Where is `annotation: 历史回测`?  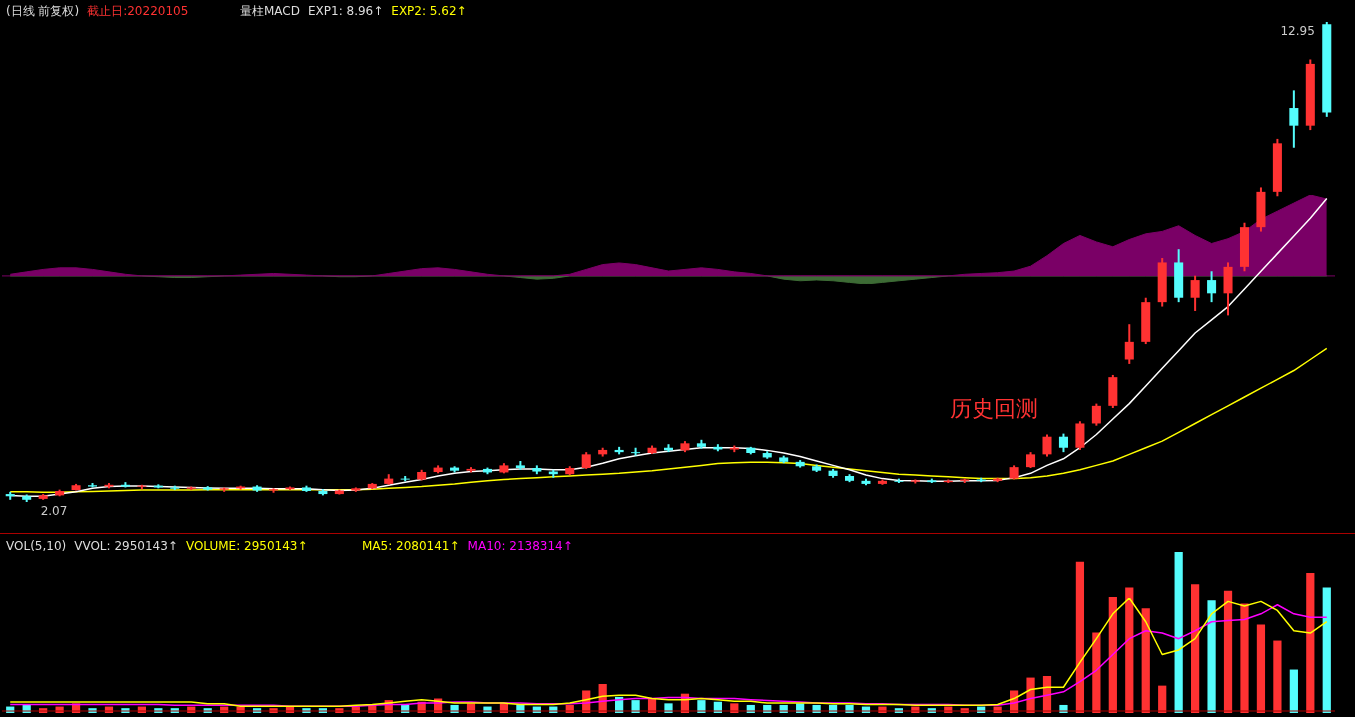 annotation: 历史回测 is located at coordinates (994, 409).